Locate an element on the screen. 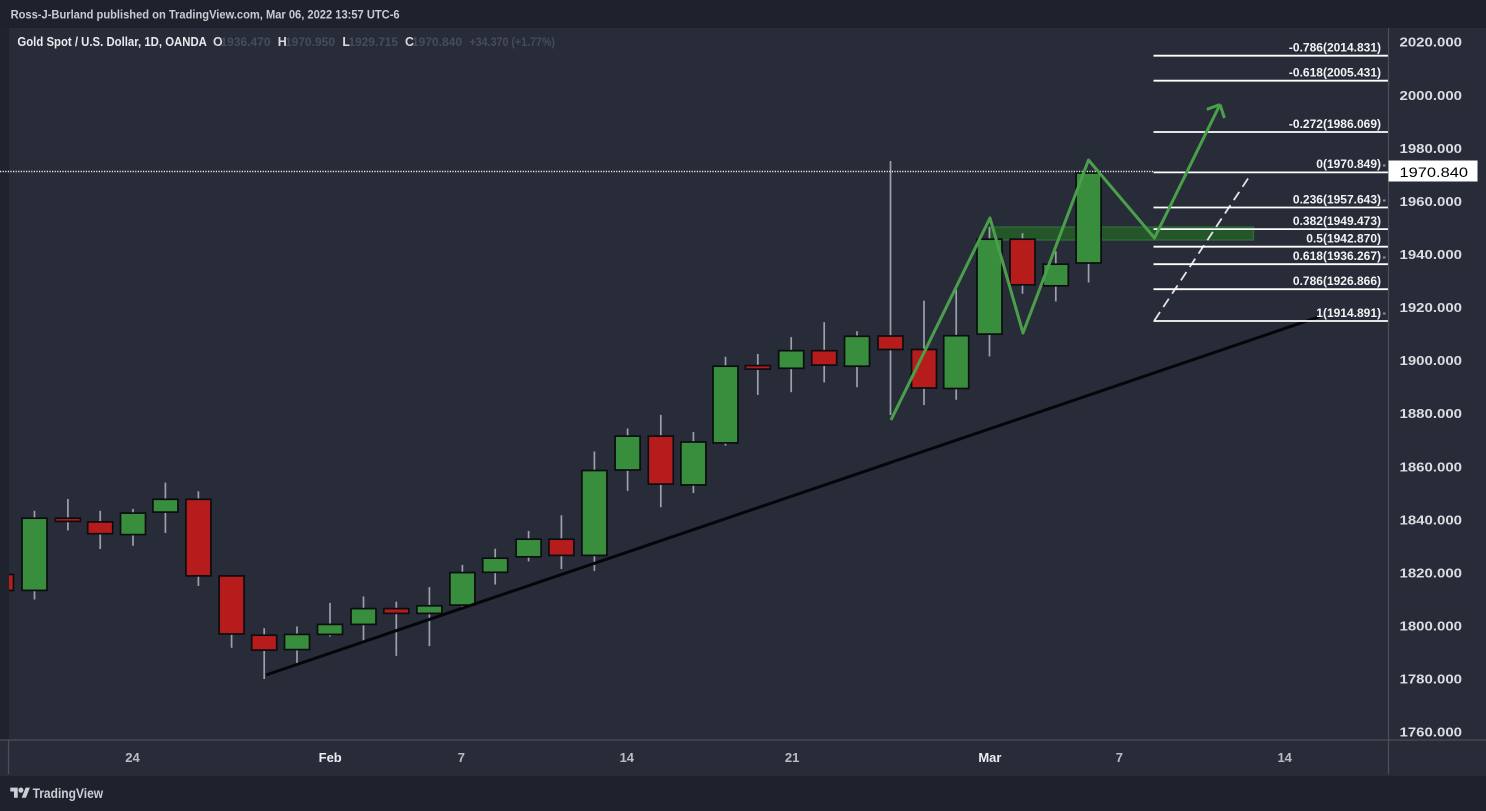 The width and height of the screenshot is (1486, 811). svg-text: 1860.000 is located at coordinates (1431, 466).